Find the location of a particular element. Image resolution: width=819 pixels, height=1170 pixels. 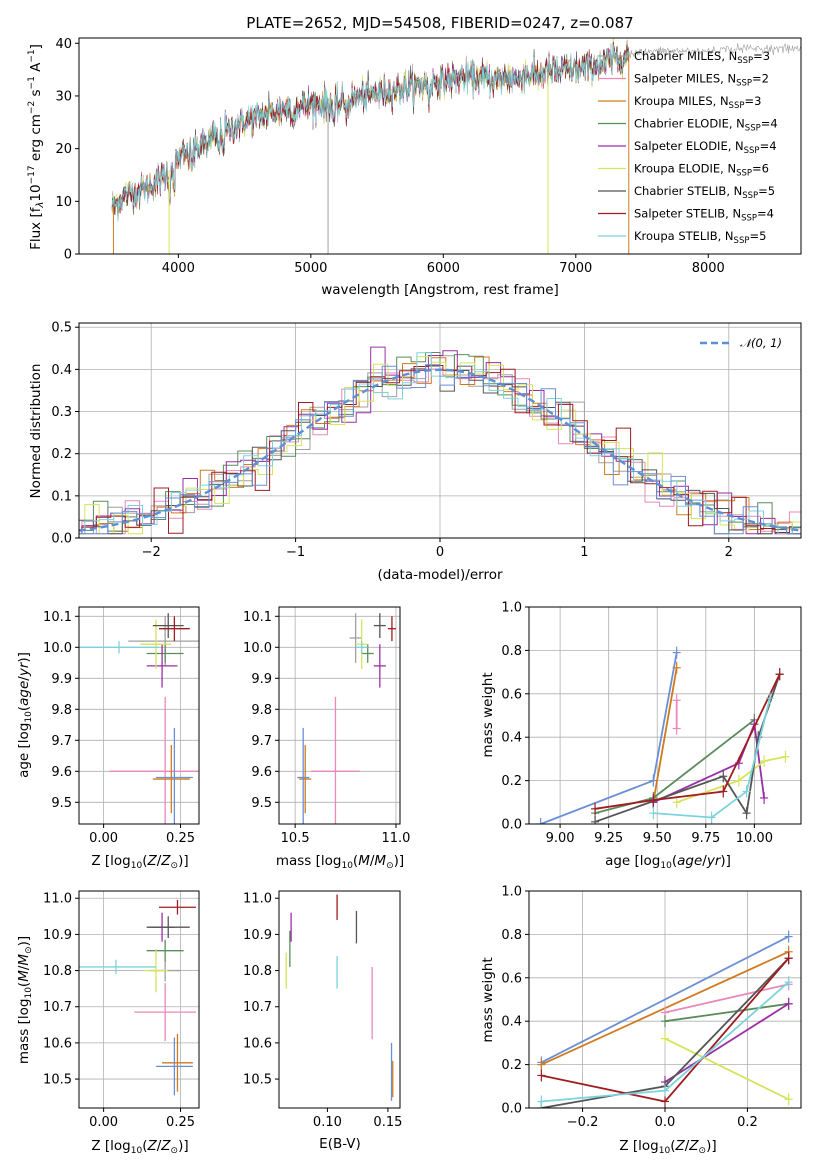

residuals-plot-area is located at coordinates (440, 440).